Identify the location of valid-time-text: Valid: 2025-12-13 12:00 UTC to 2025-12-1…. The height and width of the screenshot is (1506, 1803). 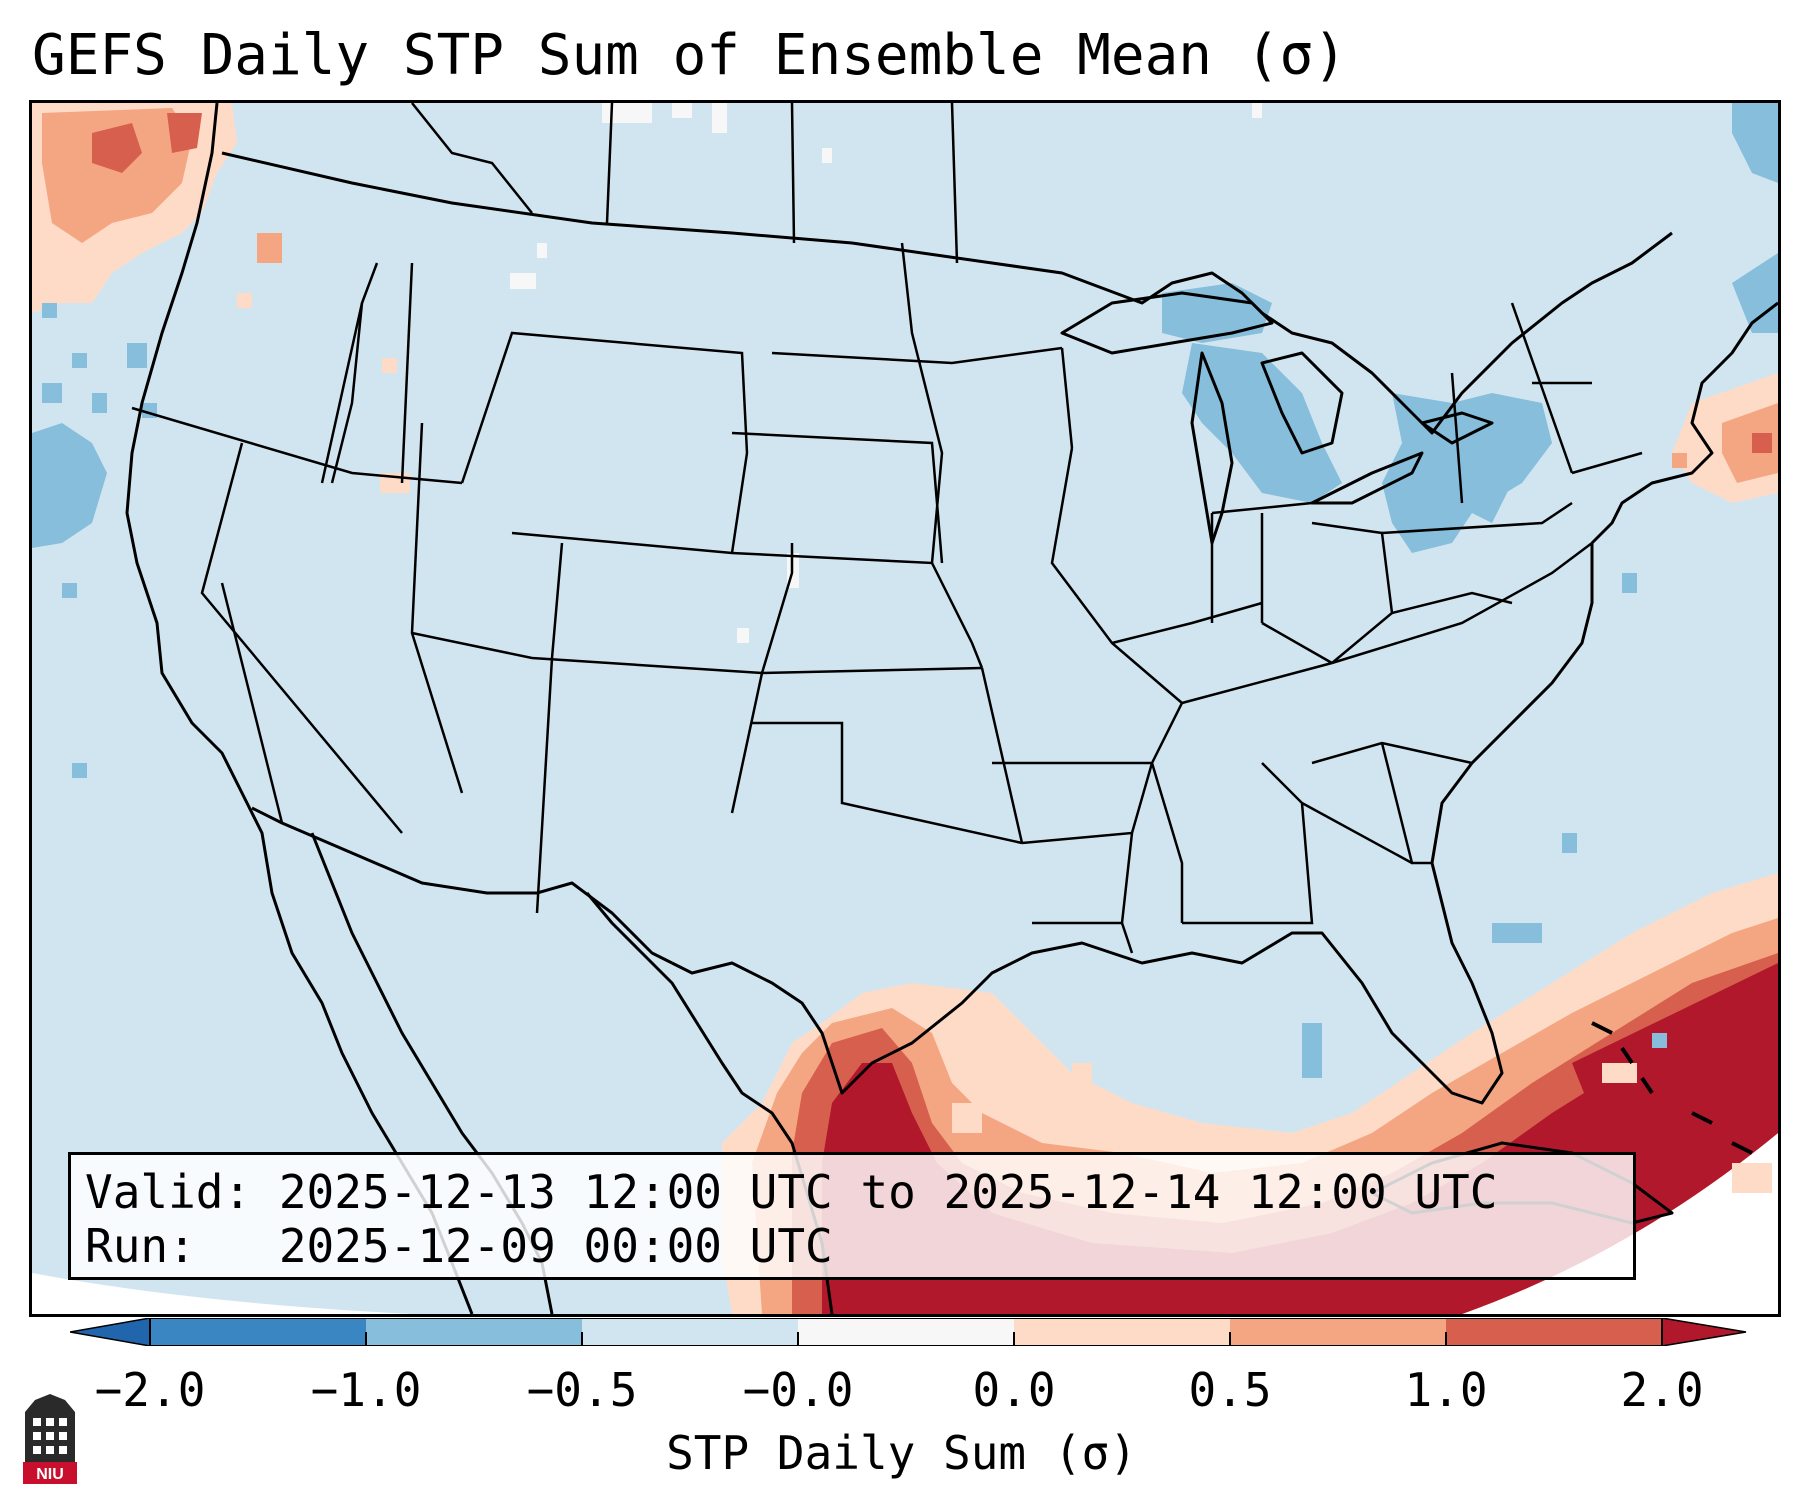
(791, 1192).